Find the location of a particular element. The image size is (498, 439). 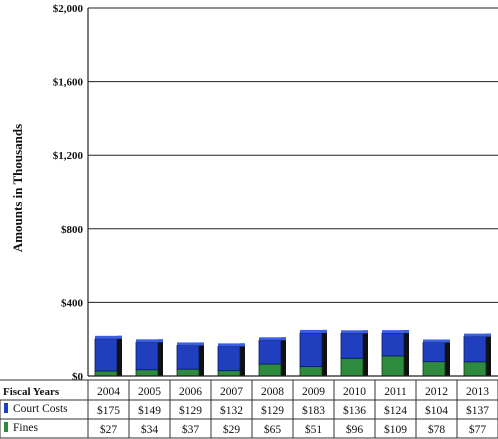

x-tick-label: 2005 is located at coordinates (149, 392).